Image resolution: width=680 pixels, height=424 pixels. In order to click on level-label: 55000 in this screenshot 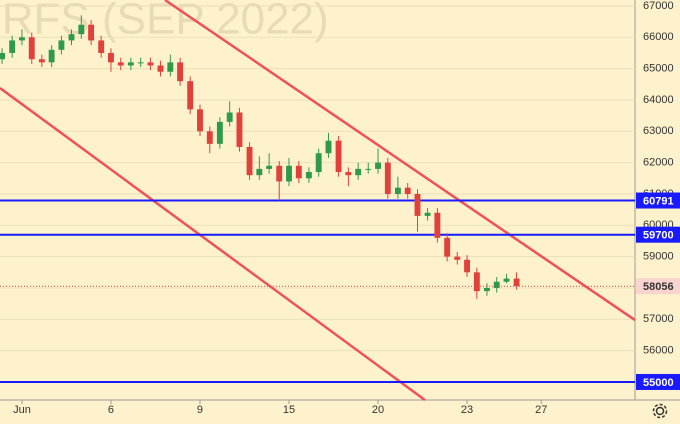, I will do `click(658, 383)`.